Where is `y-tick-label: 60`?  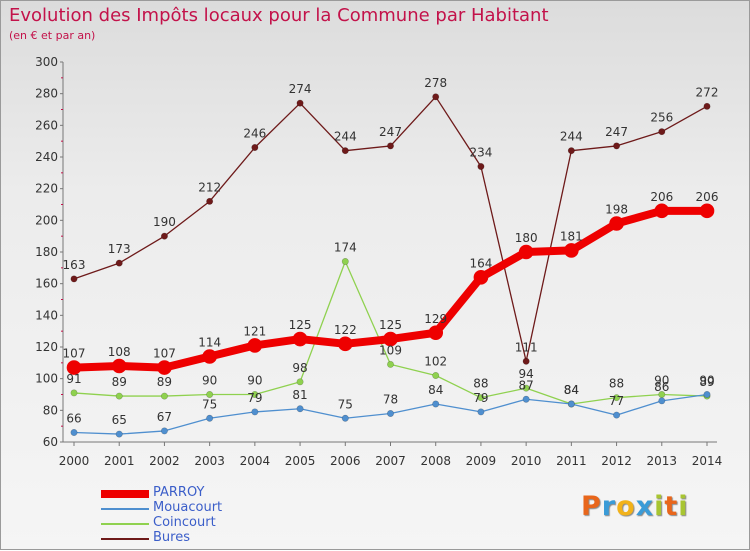 y-tick-label: 60 is located at coordinates (50, 442).